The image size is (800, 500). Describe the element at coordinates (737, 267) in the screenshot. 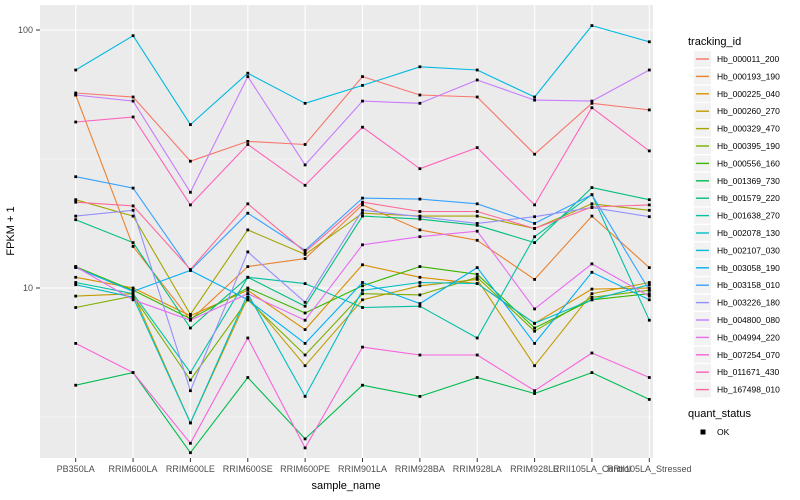

I see `legend-item: Hb_003058_190` at that location.